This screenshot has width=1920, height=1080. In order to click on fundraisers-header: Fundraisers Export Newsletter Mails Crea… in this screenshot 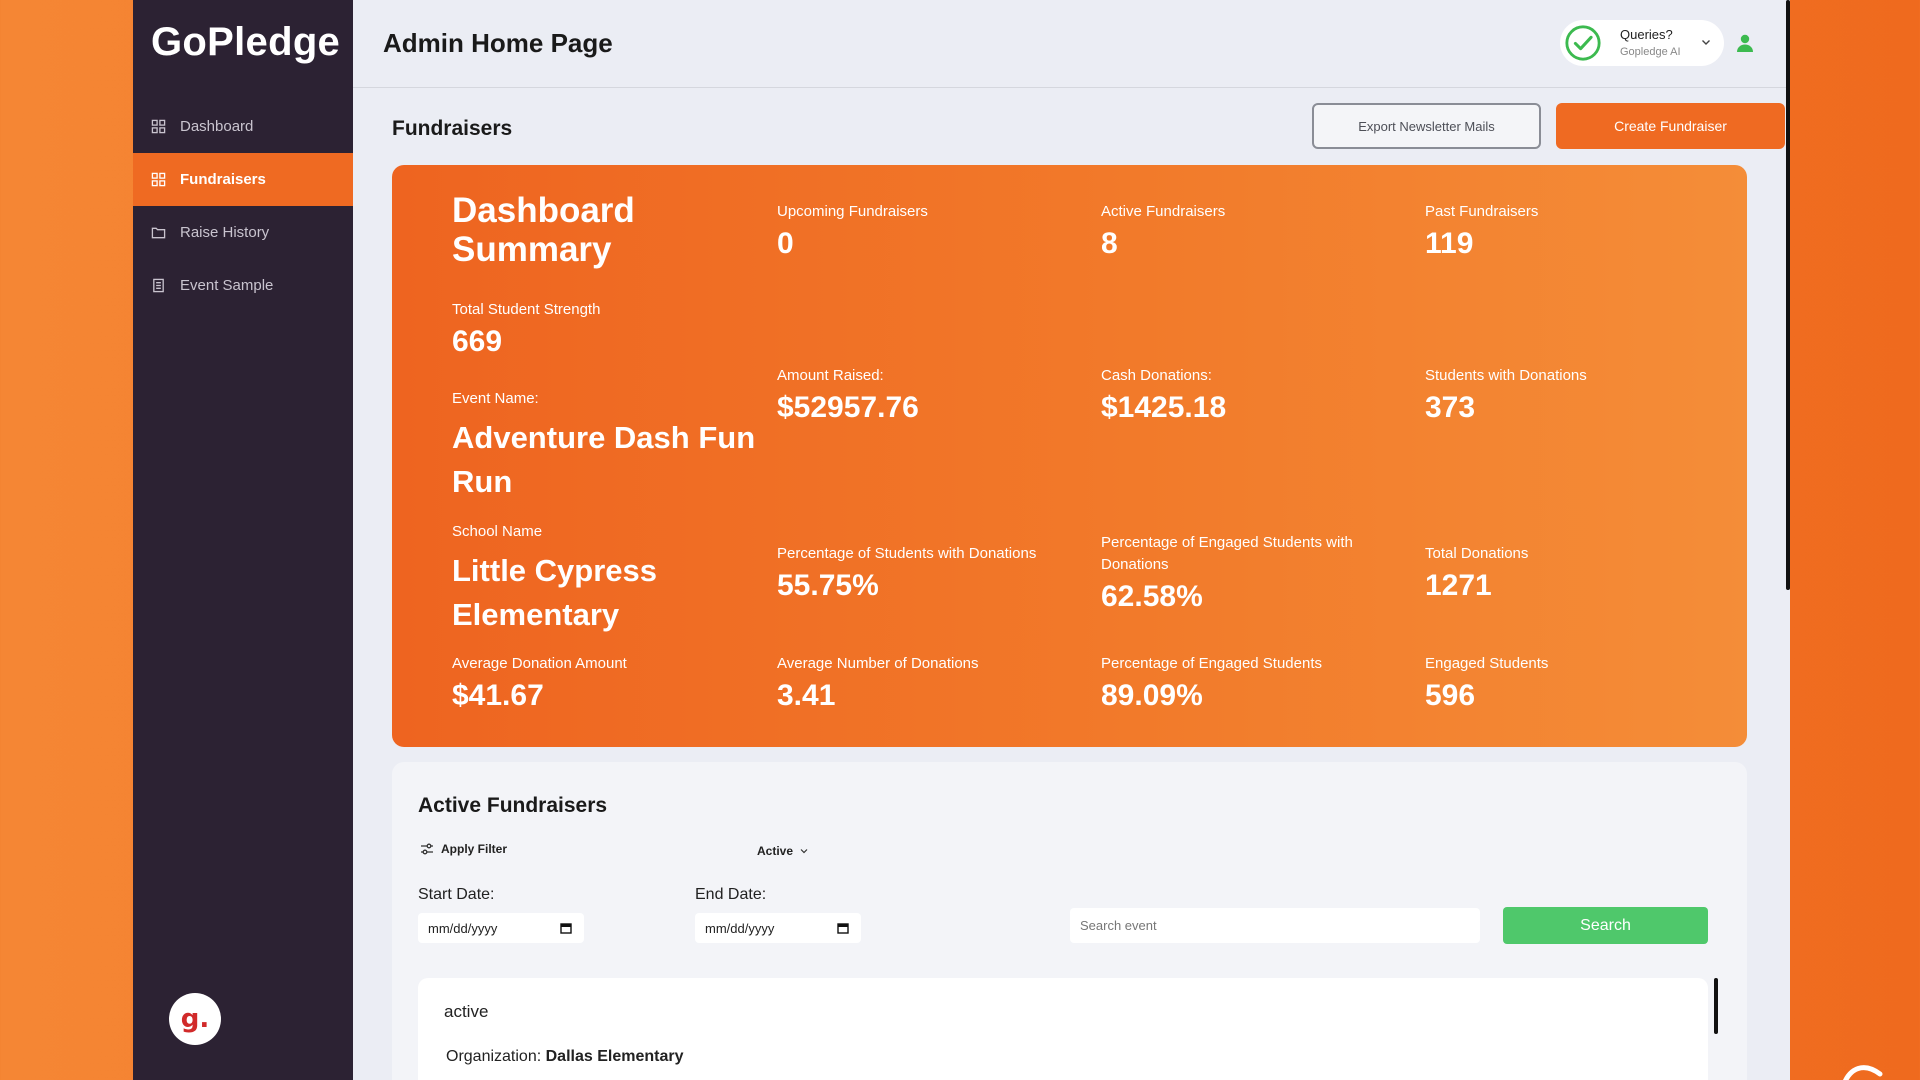, I will do `click(1088, 126)`.